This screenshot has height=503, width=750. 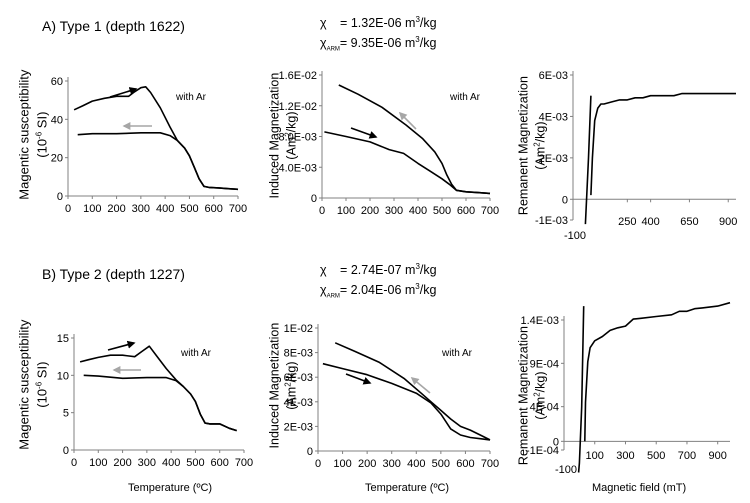 I want to click on B-remanent-xtick-label: 300, so click(x=625, y=456).